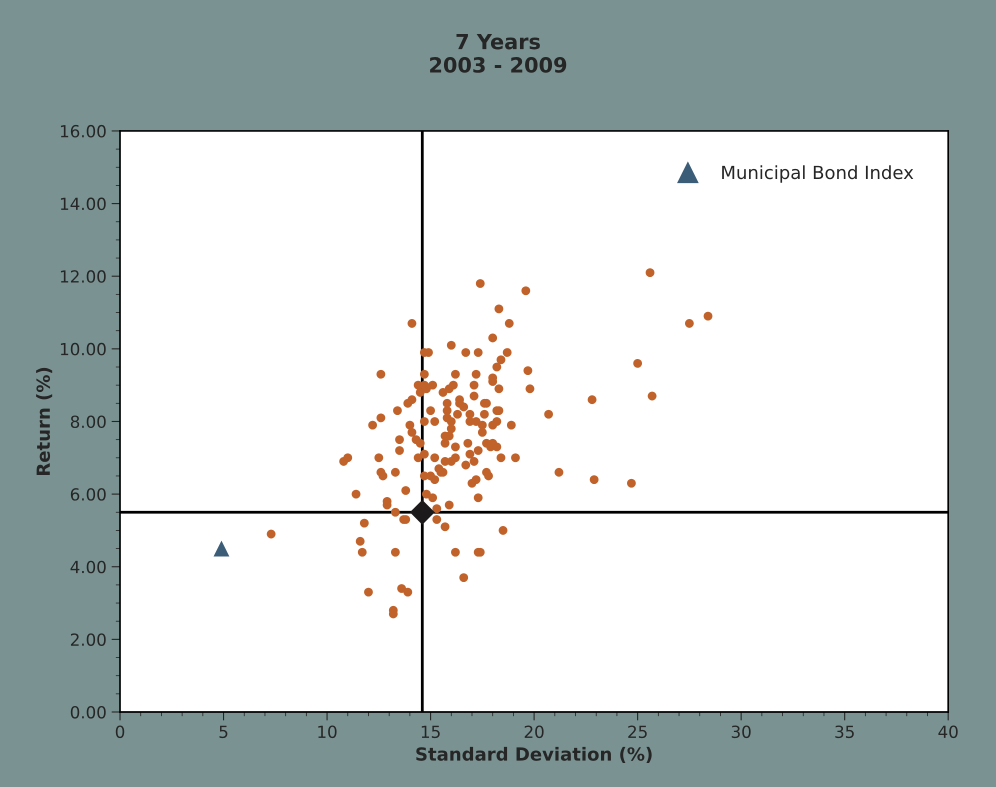 The image size is (996, 787). I want to click on y-tick-label: 14.00, so click(83, 204).